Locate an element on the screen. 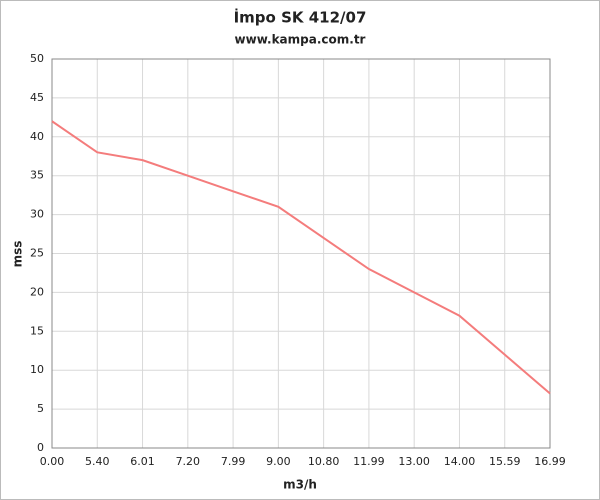 This screenshot has height=500, width=600. y-tick-label: 5 is located at coordinates (40, 408).